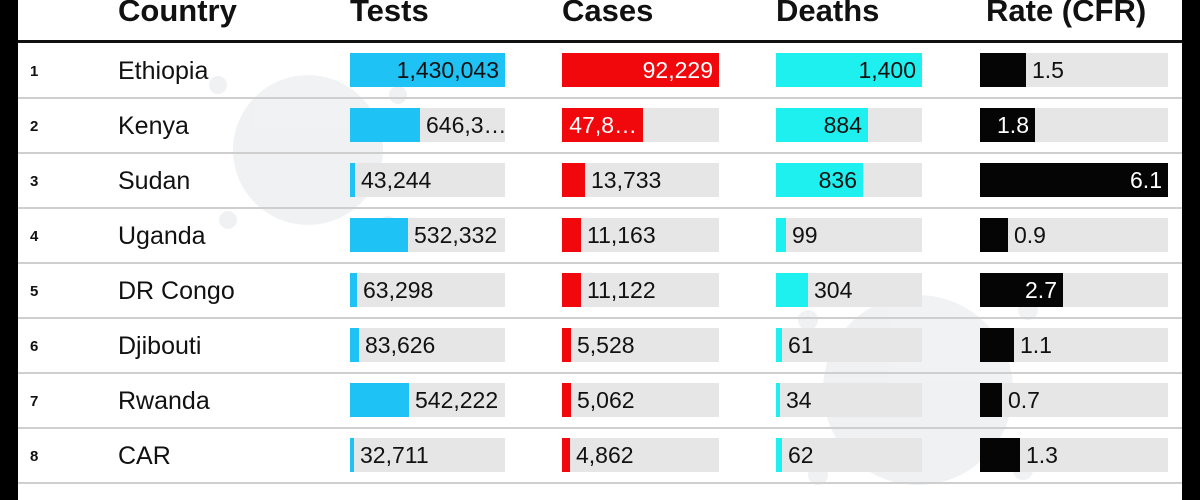 The height and width of the screenshot is (500, 1200). Describe the element at coordinates (34, 291) in the screenshot. I see `row-rank: 5` at that location.